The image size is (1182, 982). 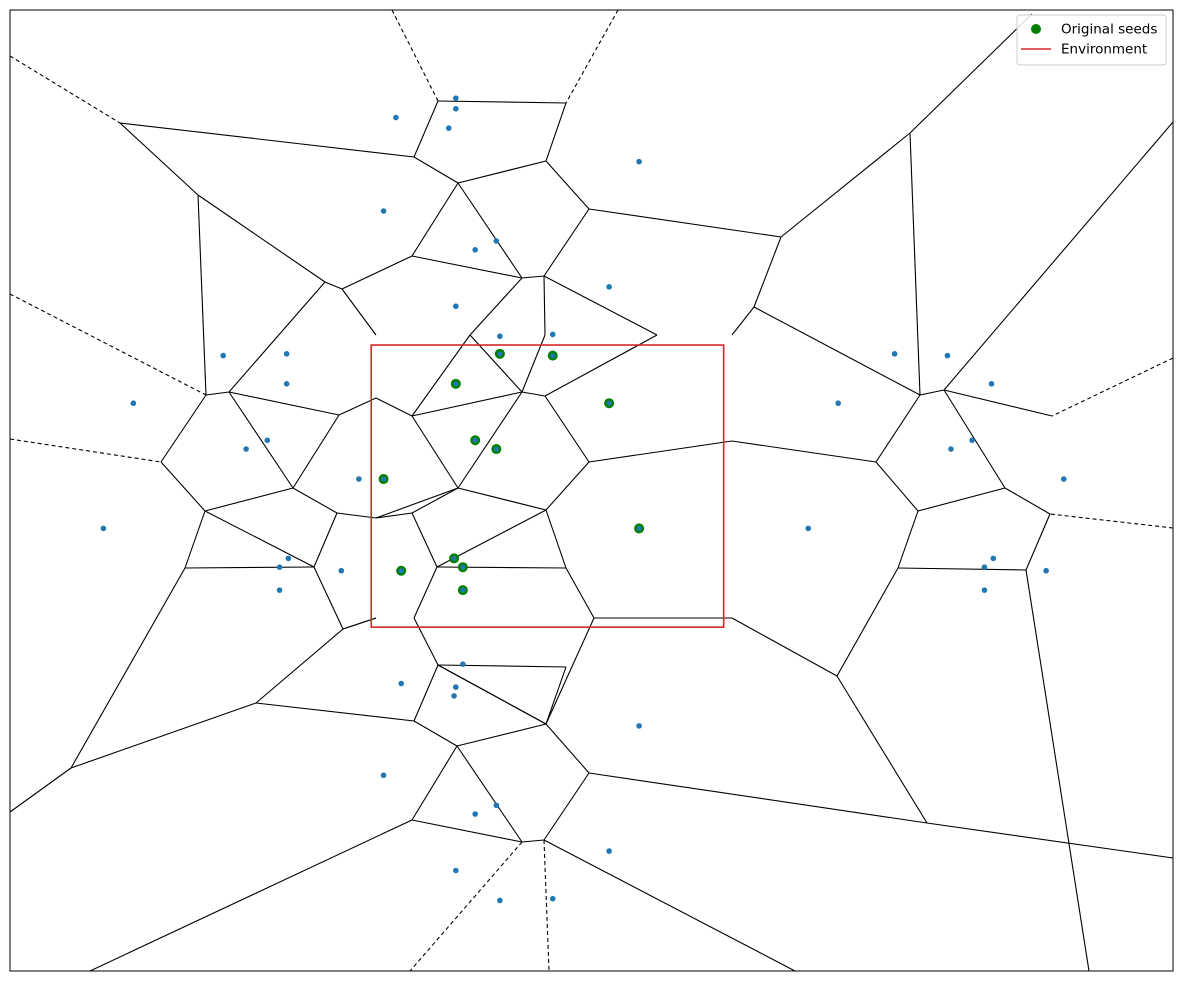 What do you see at coordinates (1091, 40) in the screenshot?
I see `legend-box` at bounding box center [1091, 40].